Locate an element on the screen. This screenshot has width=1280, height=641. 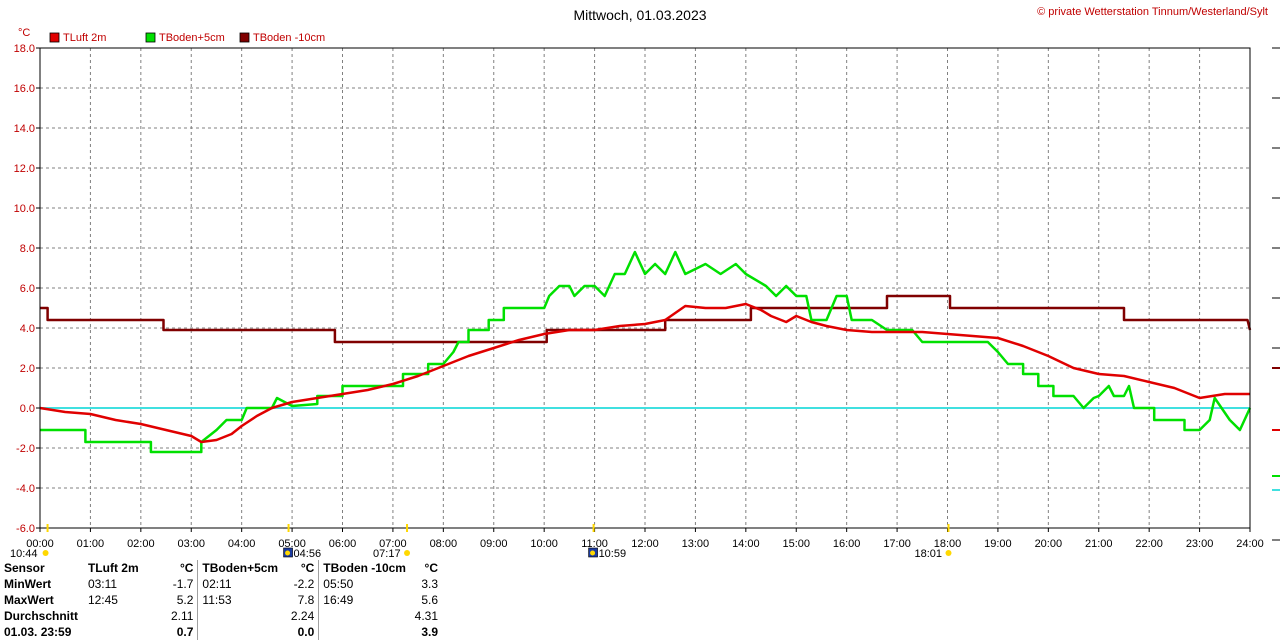
y-tick-label: 14.0 is located at coordinates (24, 129).